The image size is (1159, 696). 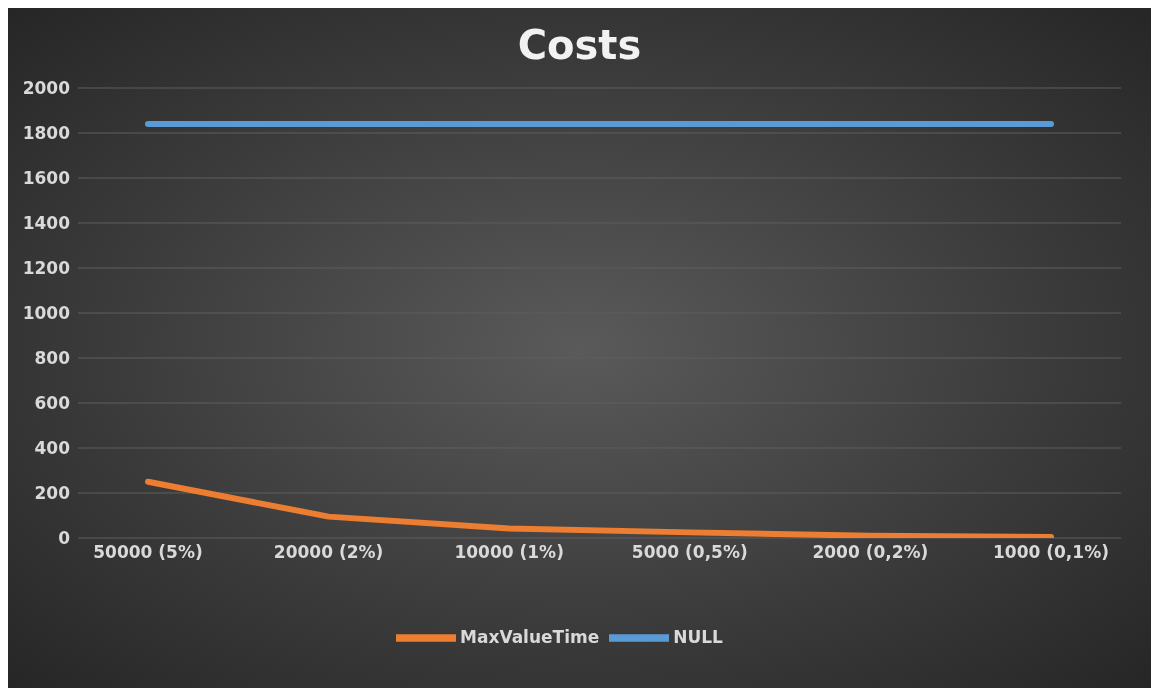 I want to click on y-tick-label: 800, so click(x=52, y=358).